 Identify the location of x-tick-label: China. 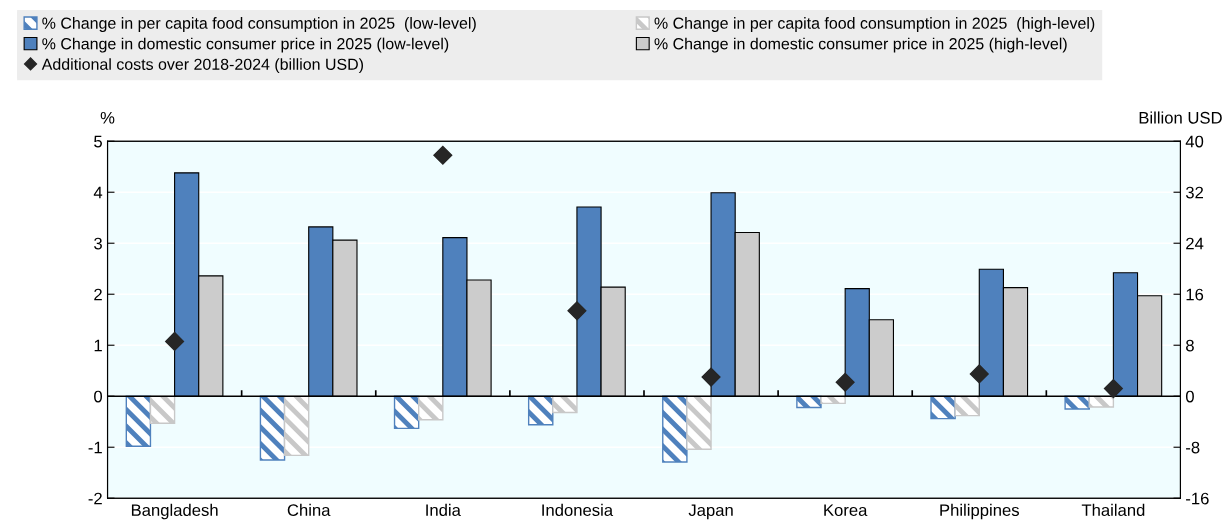
(309, 510).